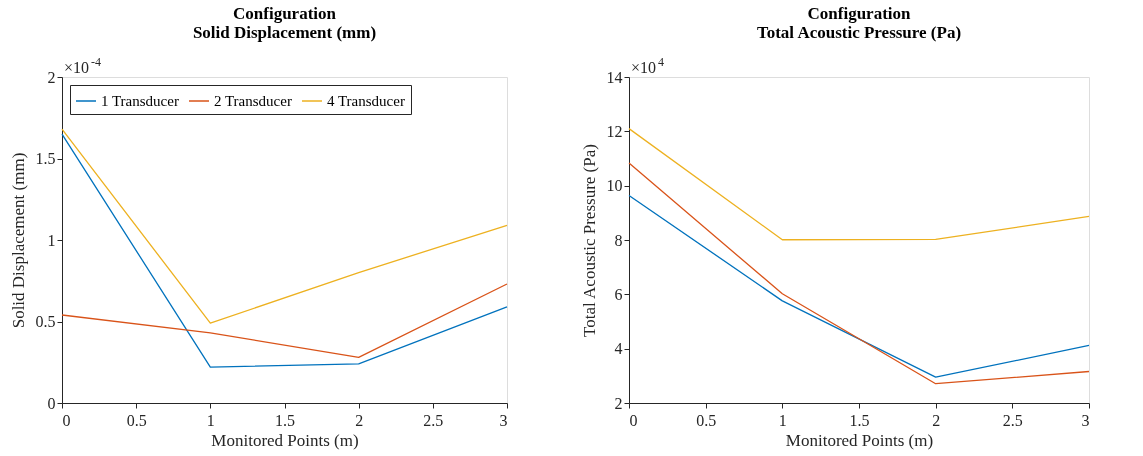  What do you see at coordinates (614, 77) in the screenshot?
I see `y-tick-label: 14` at bounding box center [614, 77].